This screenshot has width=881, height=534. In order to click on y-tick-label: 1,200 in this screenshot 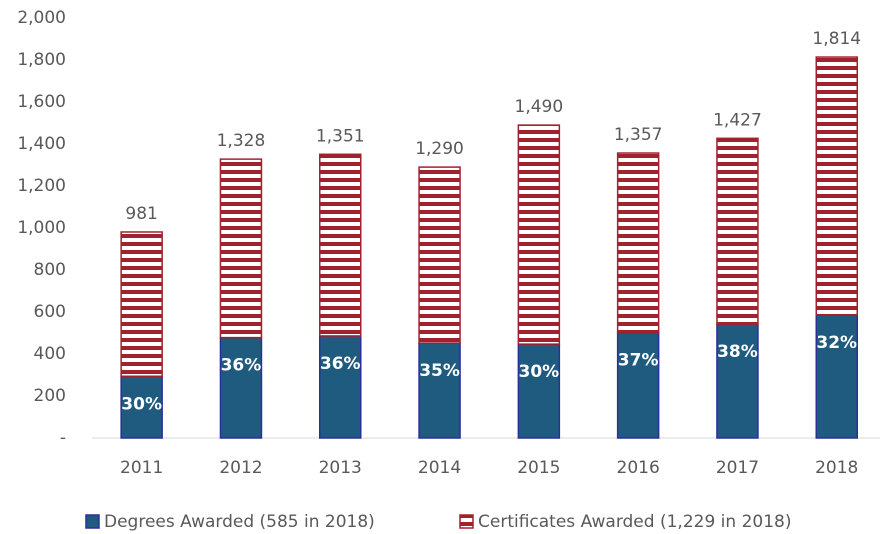, I will do `click(41, 186)`.